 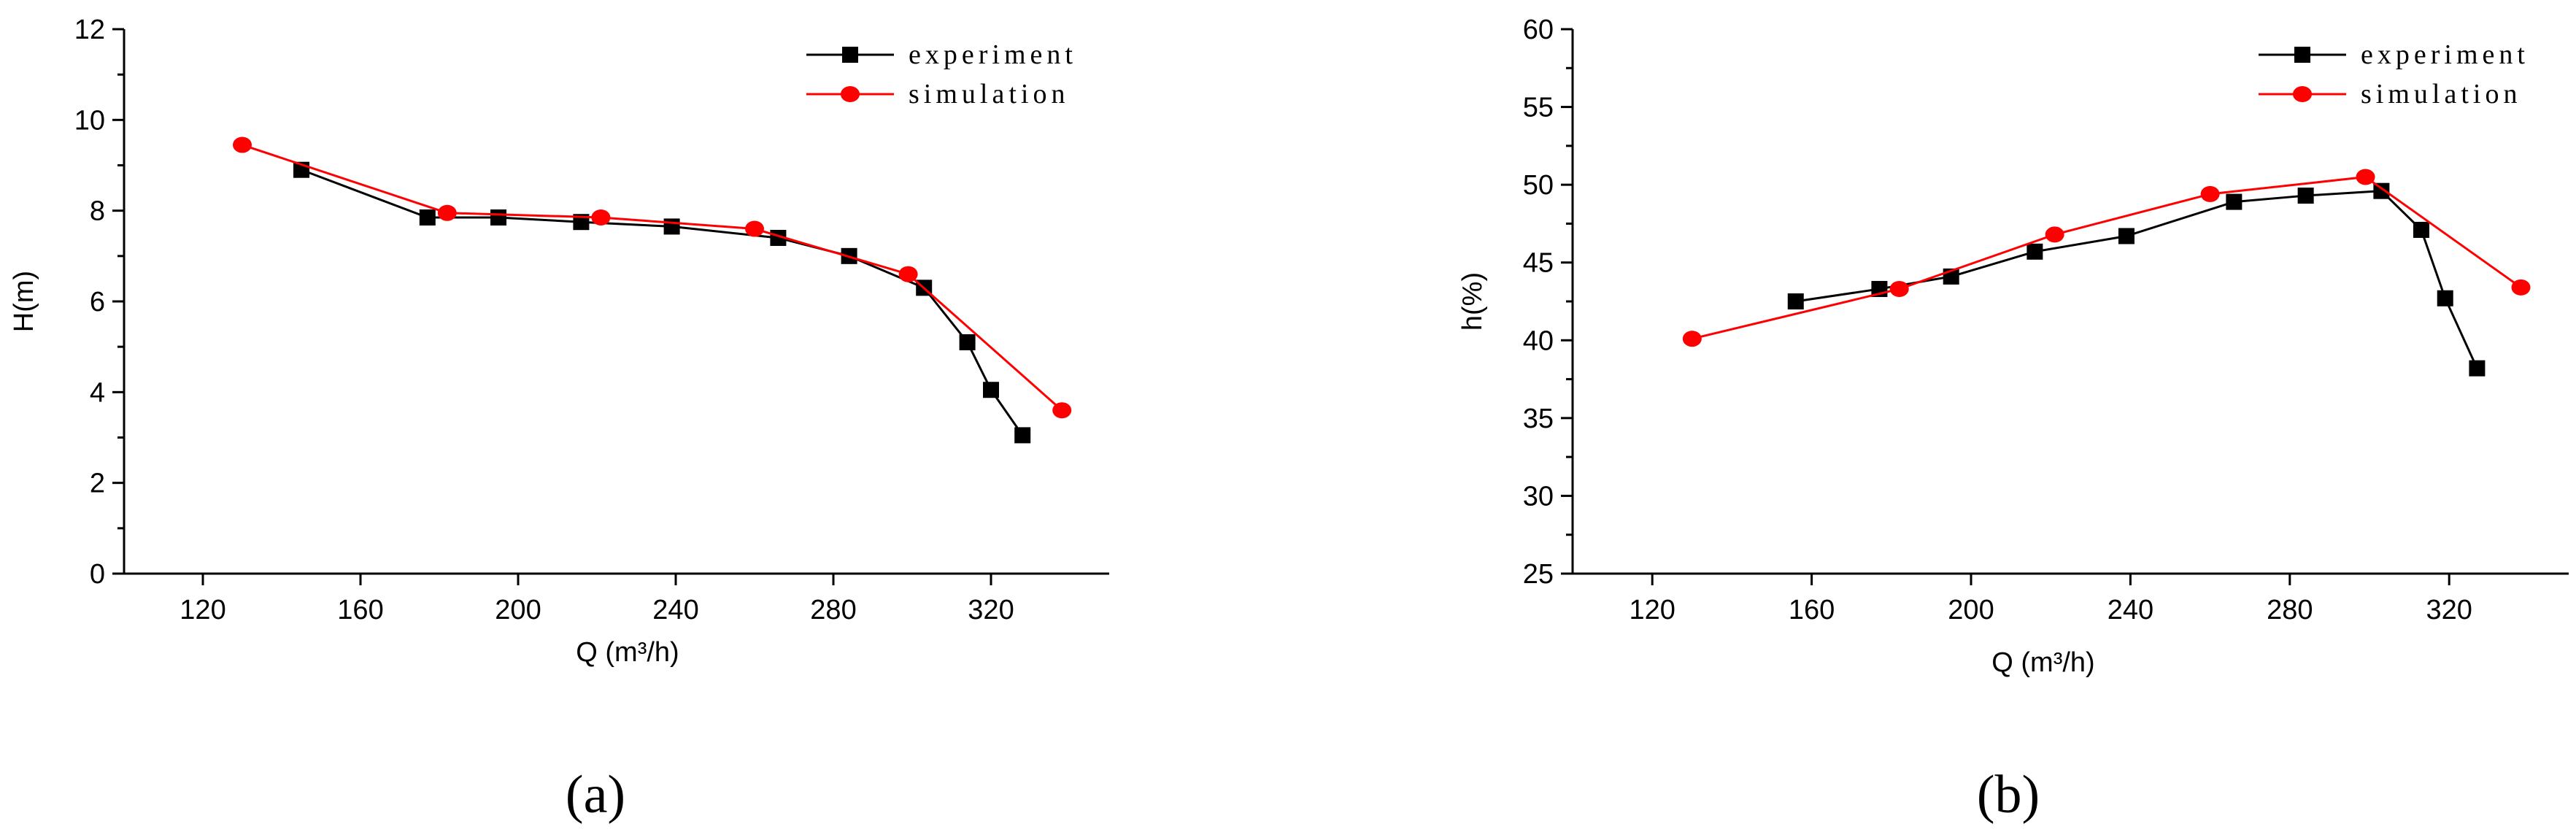 I want to click on y-tick-label: 6, so click(x=97, y=302).